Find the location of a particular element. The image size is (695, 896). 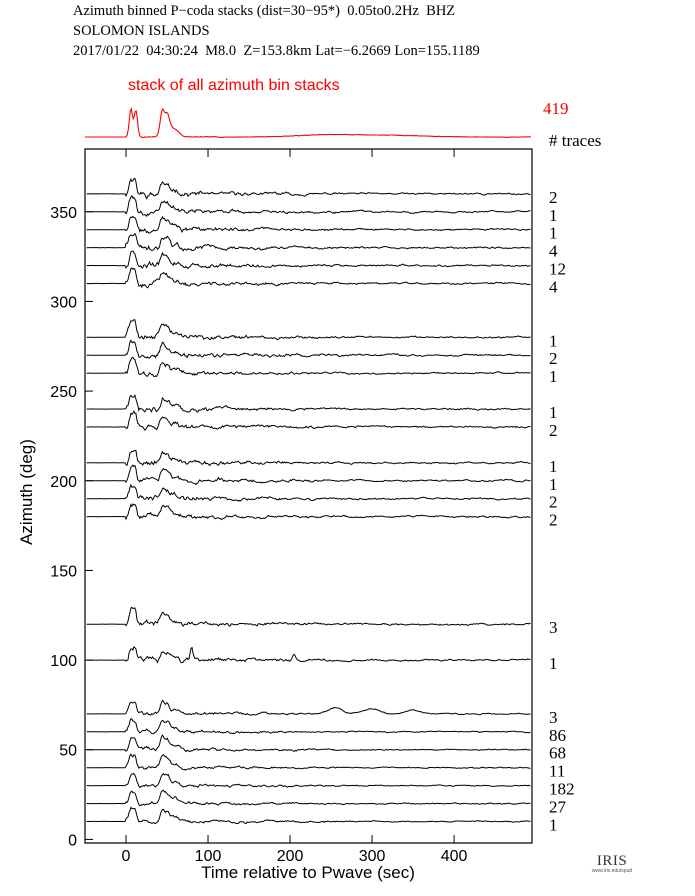

iris-logo: IRIS www.iris.edu/spud is located at coordinates (612, 863).